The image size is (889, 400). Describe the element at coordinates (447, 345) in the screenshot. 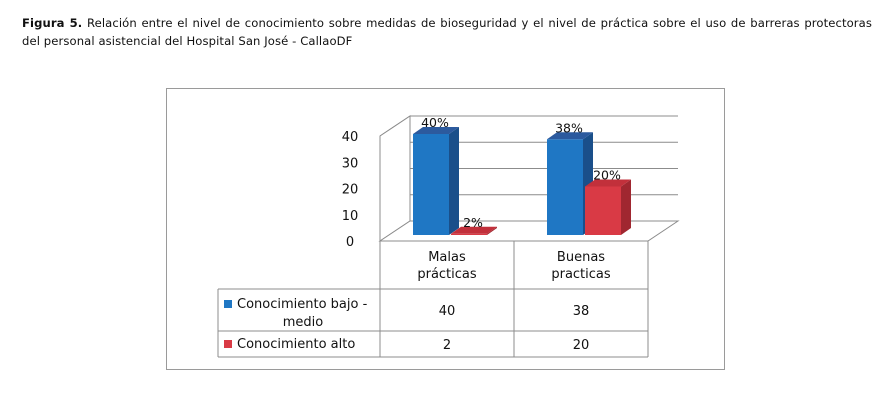

I see `table-value: 2` at that location.